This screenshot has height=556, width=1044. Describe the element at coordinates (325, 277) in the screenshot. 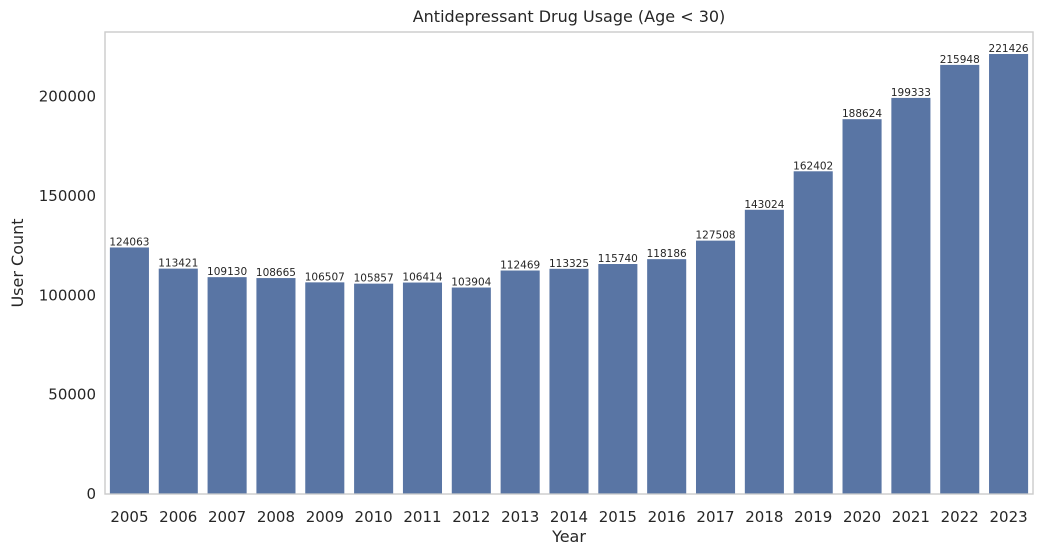

I see `bar-value-label: 106507` at that location.